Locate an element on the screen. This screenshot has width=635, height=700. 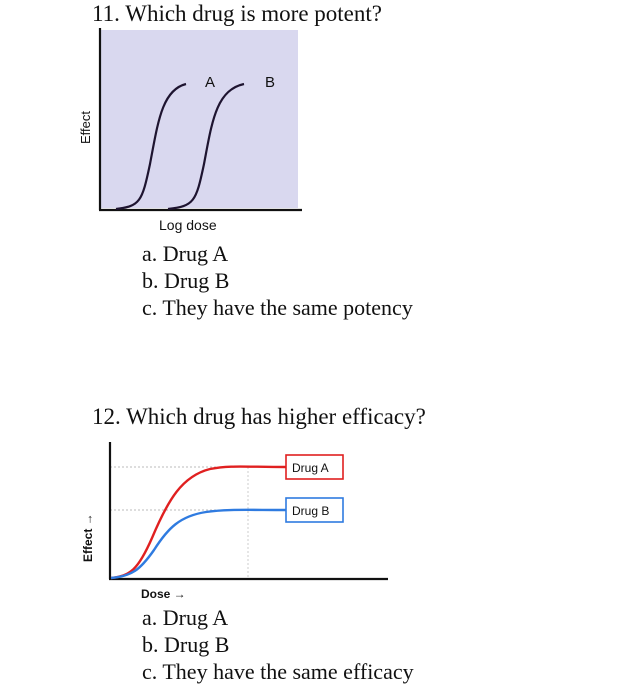
potency-chart: A B Effect Log dose is located at coordinates (190, 130).